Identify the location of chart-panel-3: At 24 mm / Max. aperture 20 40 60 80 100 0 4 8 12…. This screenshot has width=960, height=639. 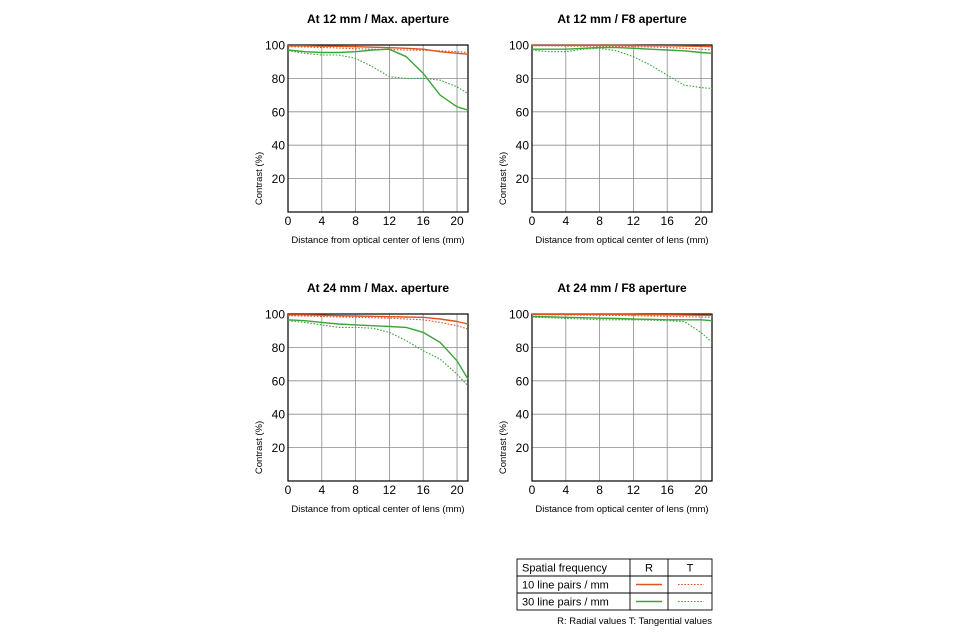
(361, 398).